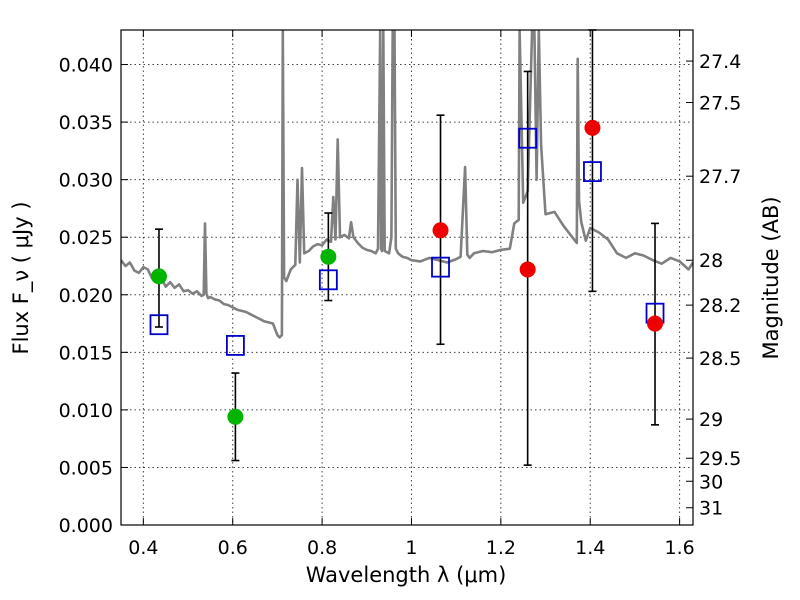 Image resolution: width=800 pixels, height=600 pixels. Describe the element at coordinates (720, 306) in the screenshot. I see `right-tick-label: 28.2` at that location.